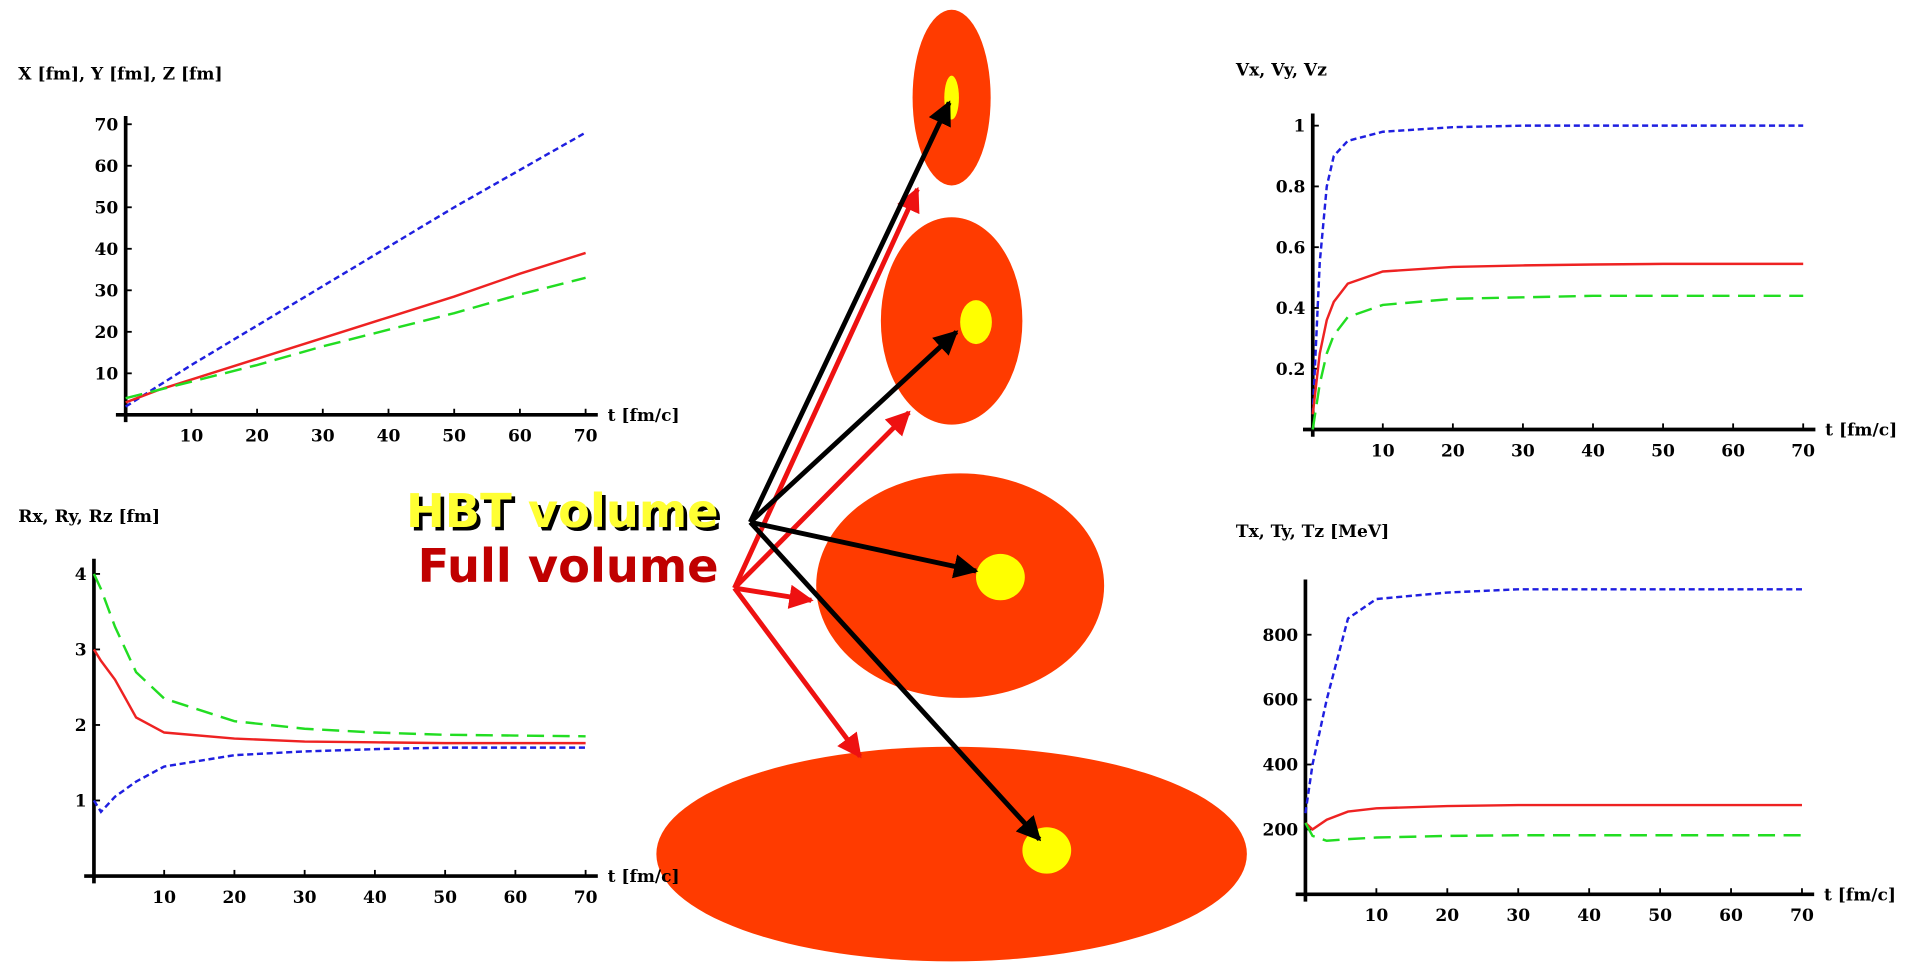 The height and width of the screenshot is (970, 1913). I want to click on y-tick-label: 0.2, so click(1291, 370).